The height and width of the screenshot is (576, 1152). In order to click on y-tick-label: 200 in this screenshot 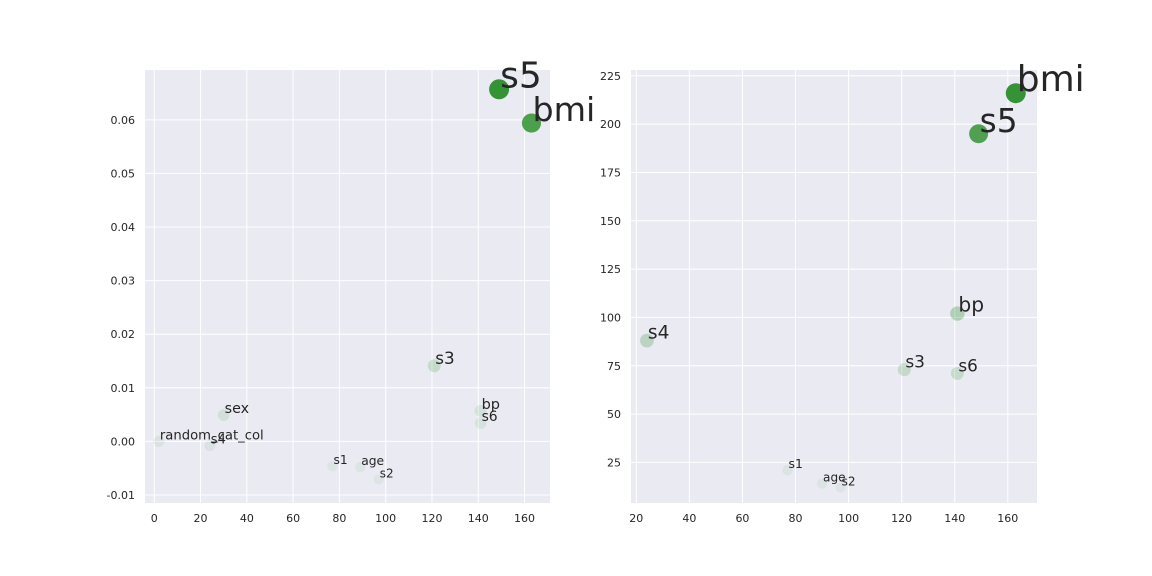, I will do `click(610, 124)`.